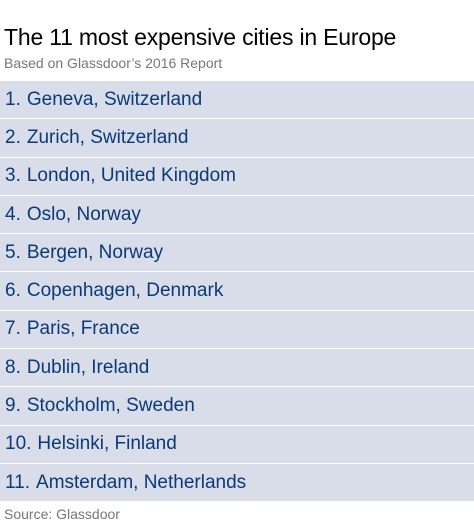 This screenshot has width=474, height=528. What do you see at coordinates (88, 367) in the screenshot?
I see `city-label: Dublin, Ireland` at bounding box center [88, 367].